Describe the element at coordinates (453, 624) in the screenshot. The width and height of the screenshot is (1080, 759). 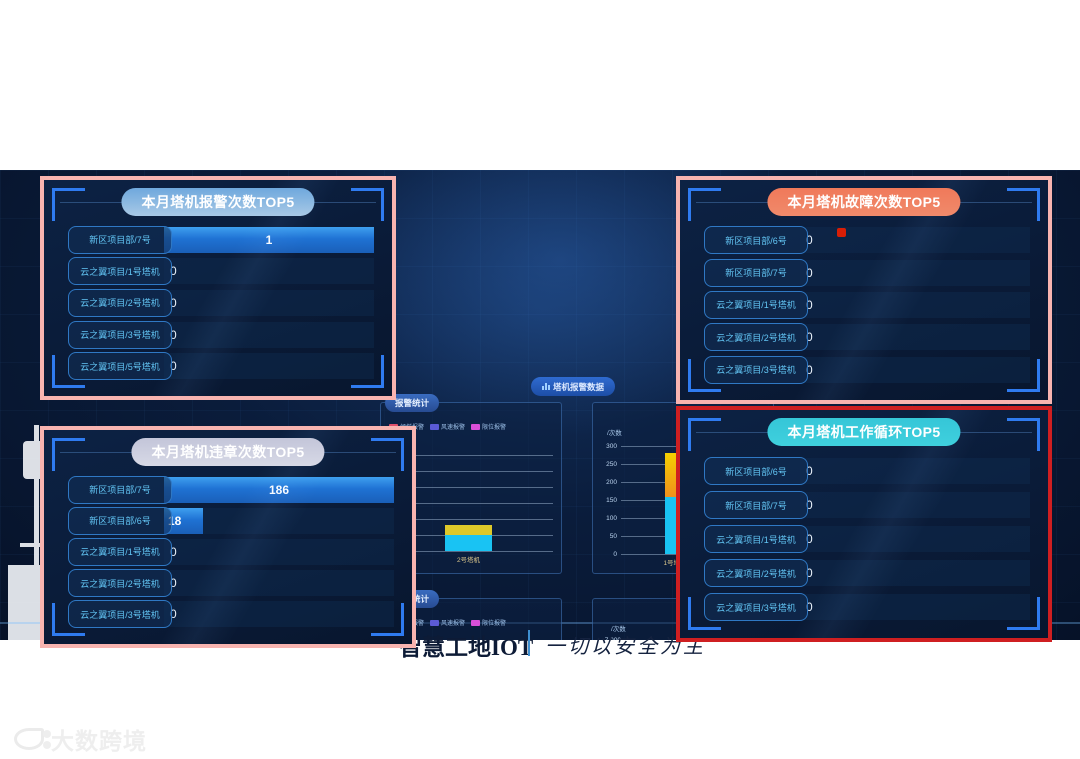
I see `legend-label: 风速报警` at that location.